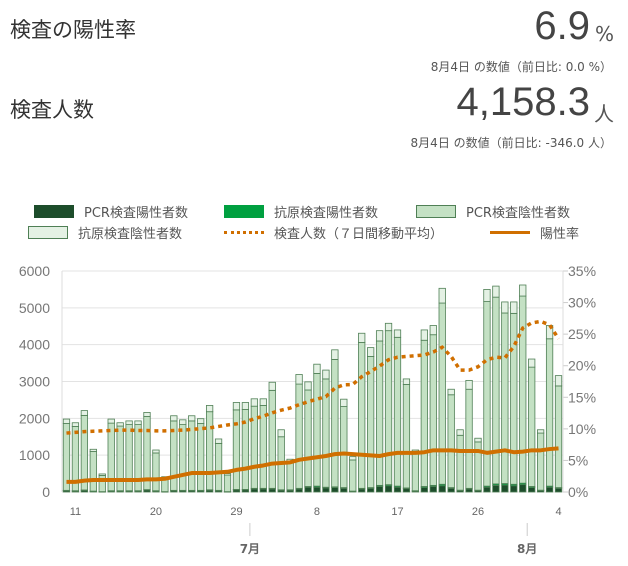  Describe the element at coordinates (582, 429) in the screenshot. I see `y-tick-label-right: 10%` at that location.